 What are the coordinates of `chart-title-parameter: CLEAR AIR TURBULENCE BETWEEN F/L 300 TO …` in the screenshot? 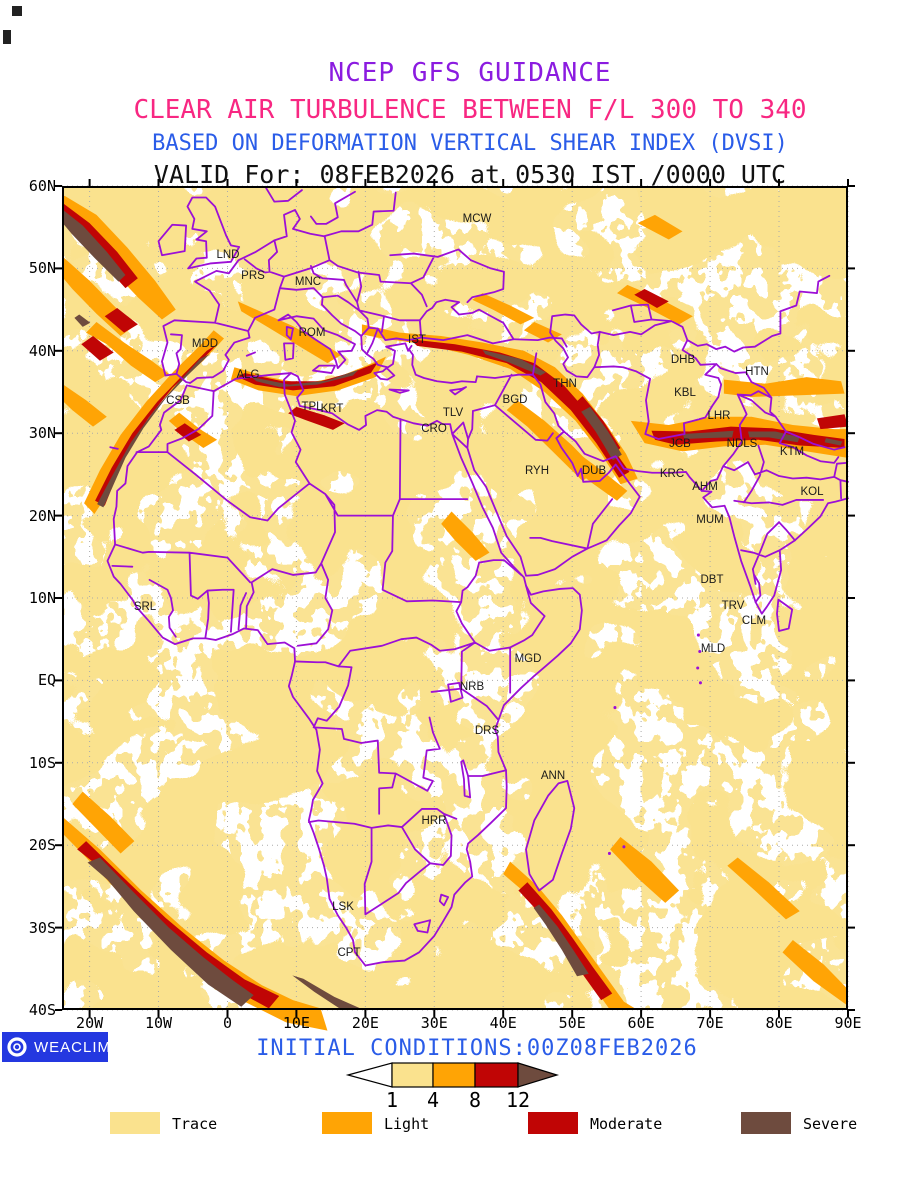 It's located at (470, 110).